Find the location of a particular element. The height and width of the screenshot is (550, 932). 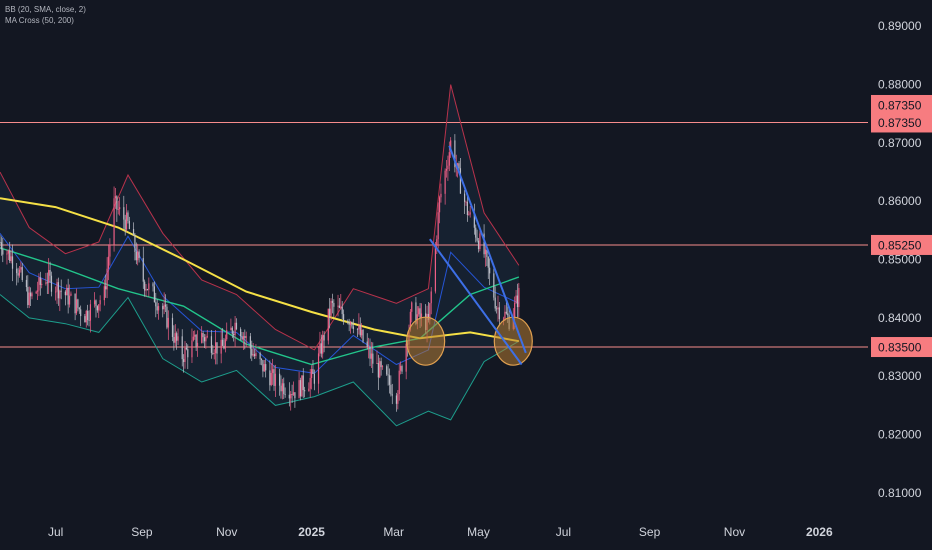

legend-bb: BB (20, SMA, close, 2) is located at coordinates (45, 9).